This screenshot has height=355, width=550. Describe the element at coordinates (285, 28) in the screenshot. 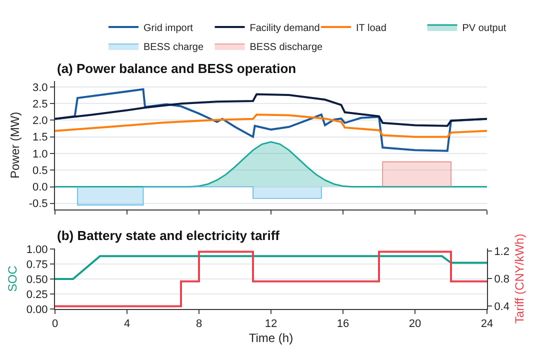

I see `legend-label: Facility demand` at that location.